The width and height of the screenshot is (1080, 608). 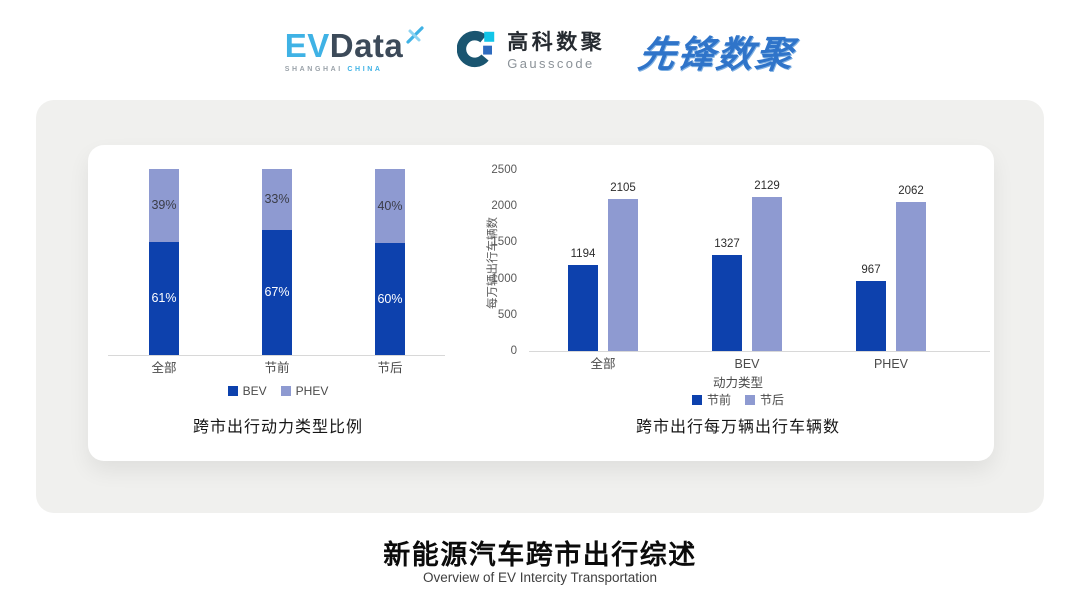 I want to click on gausscode-name-cn: 高科数聚, so click(x=556, y=43).